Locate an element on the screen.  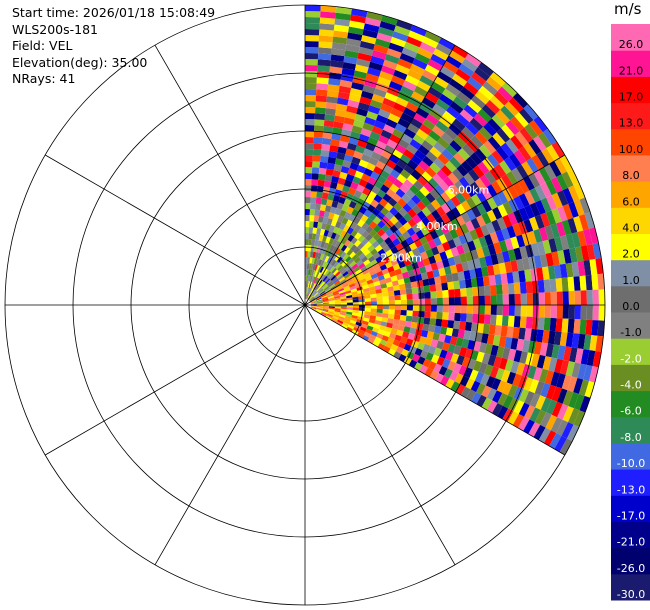
colorbar-tick-label: -6.0 is located at coordinates (630, 411).